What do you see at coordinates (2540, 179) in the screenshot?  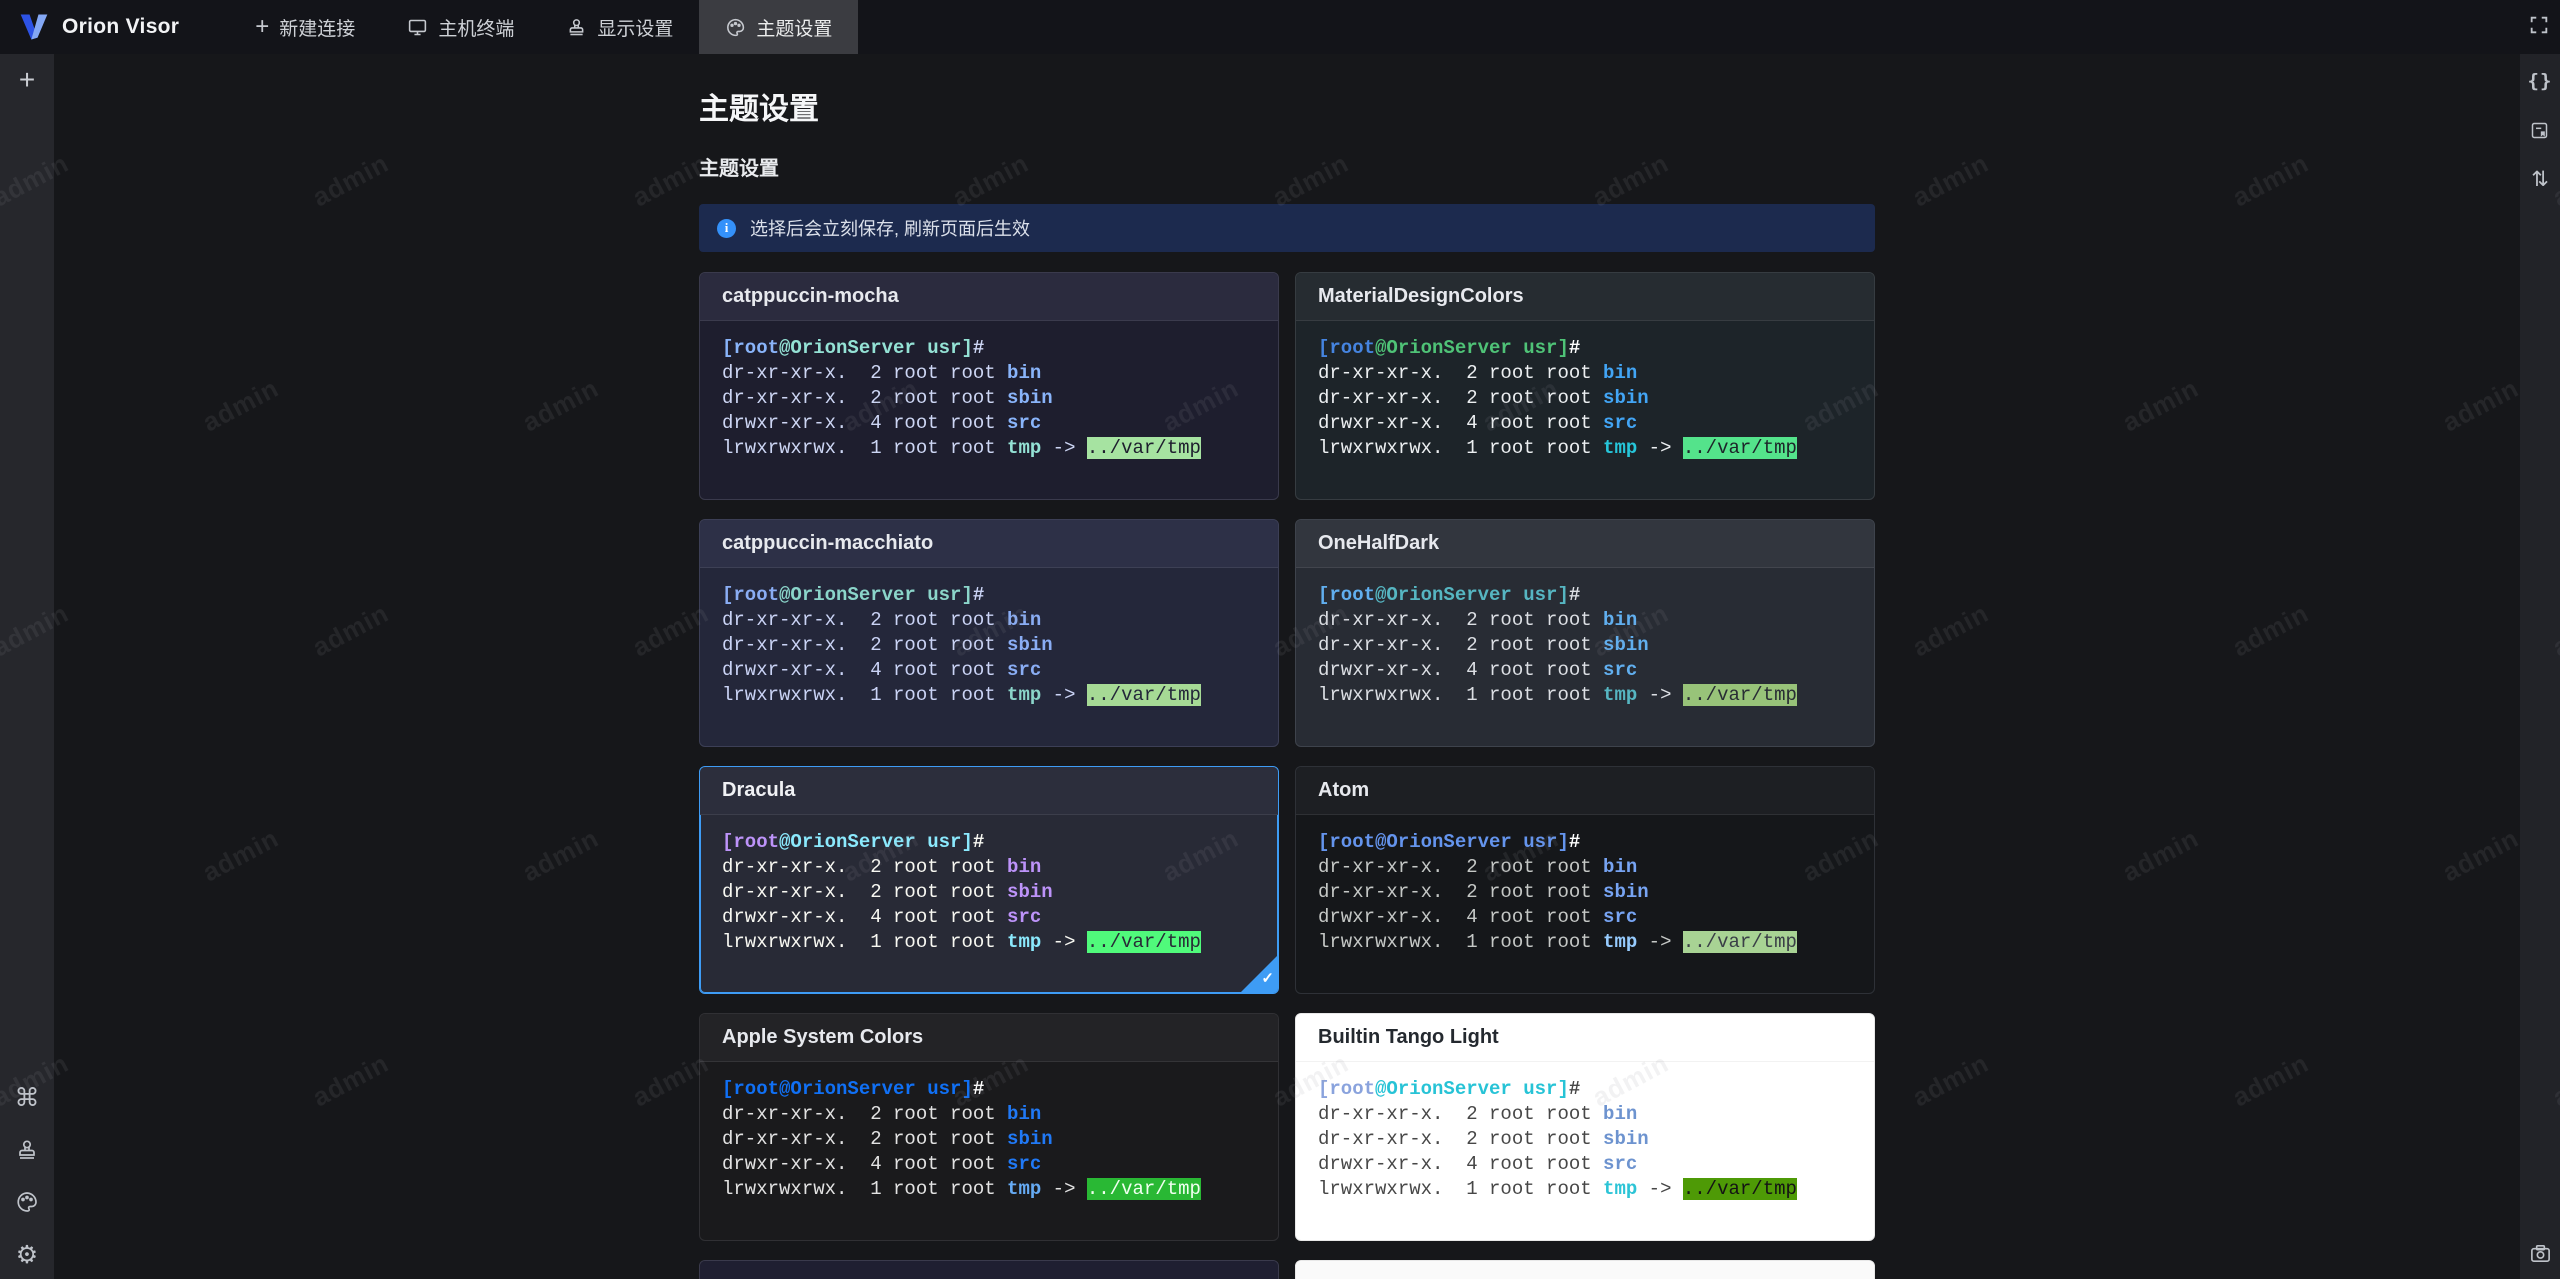 I see `sort-icon: ⇅` at bounding box center [2540, 179].